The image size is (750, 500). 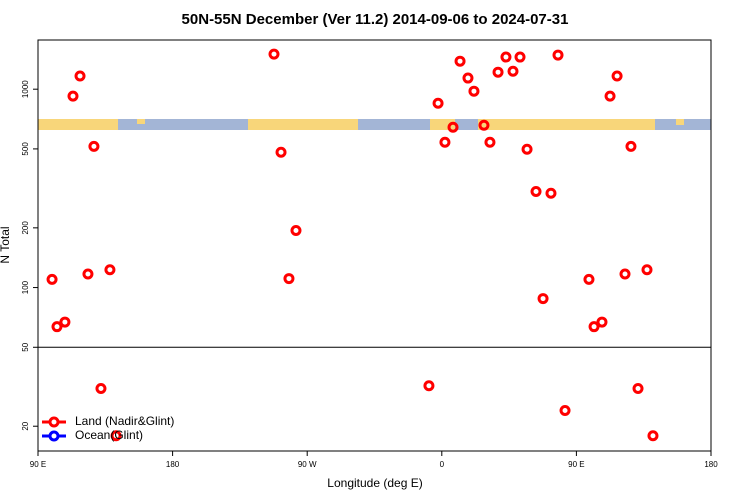 What do you see at coordinates (374, 124) in the screenshot?
I see `surface-strip` at bounding box center [374, 124].